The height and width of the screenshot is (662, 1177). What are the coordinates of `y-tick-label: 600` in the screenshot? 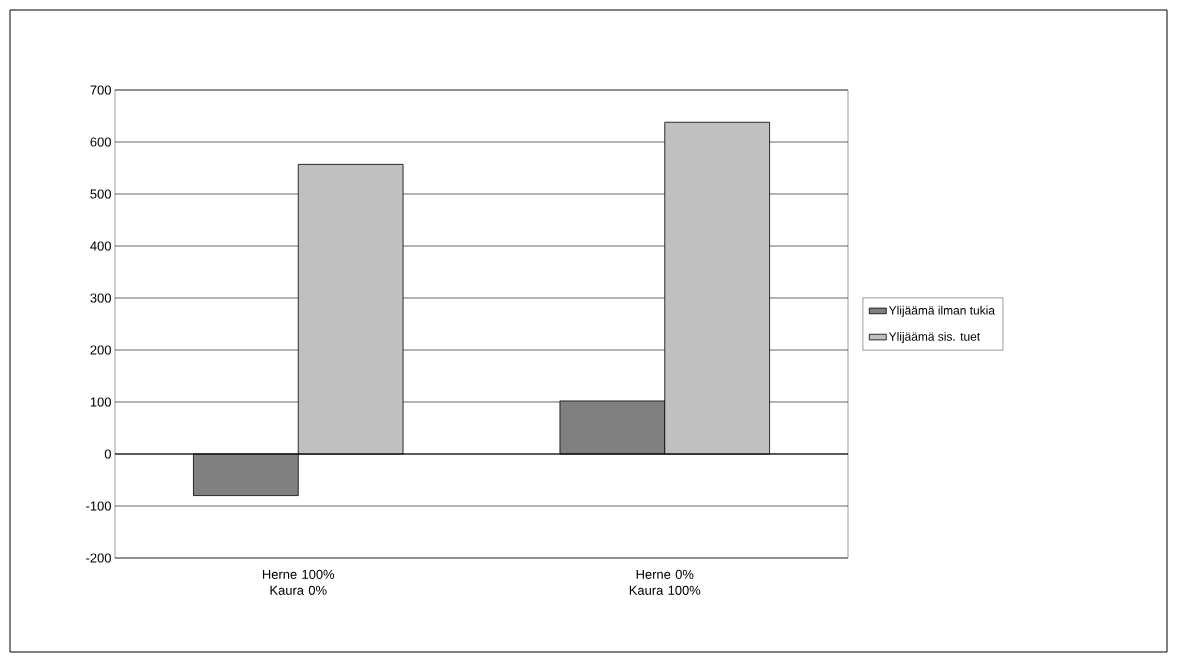 It's located at (100, 142).